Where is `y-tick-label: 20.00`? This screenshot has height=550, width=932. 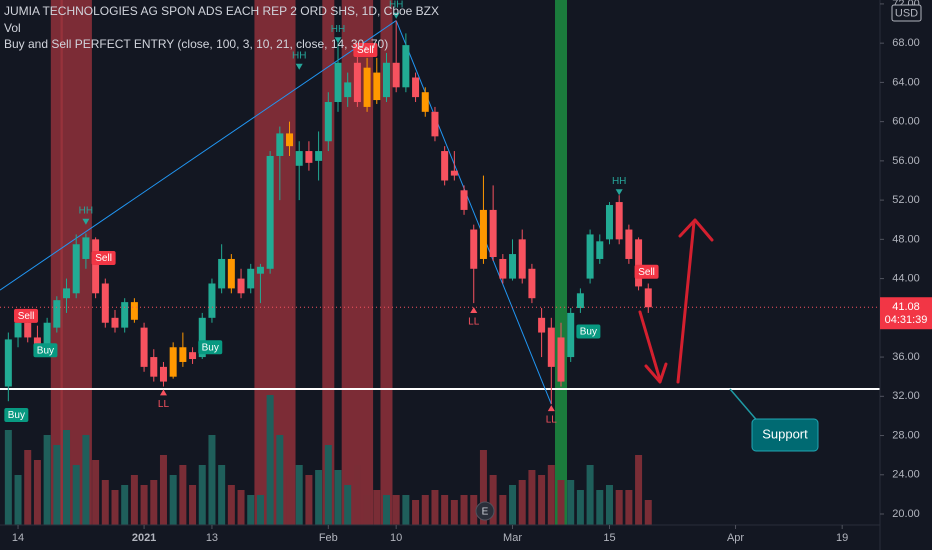 y-tick-label: 20.00 is located at coordinates (906, 514).